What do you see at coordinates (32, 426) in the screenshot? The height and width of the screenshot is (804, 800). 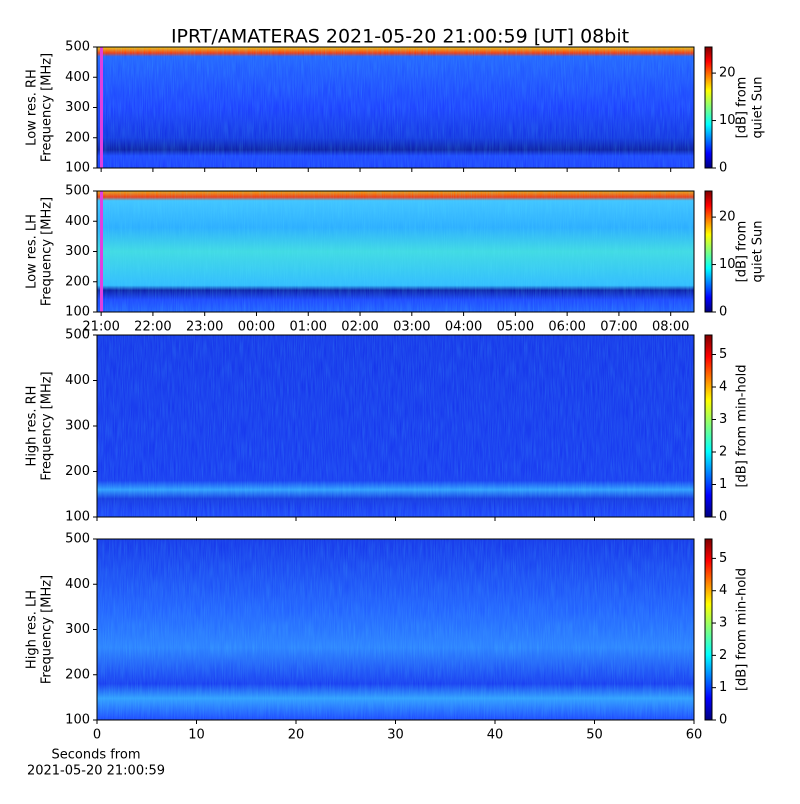 I see `y-axis-label: High res. RH` at bounding box center [32, 426].